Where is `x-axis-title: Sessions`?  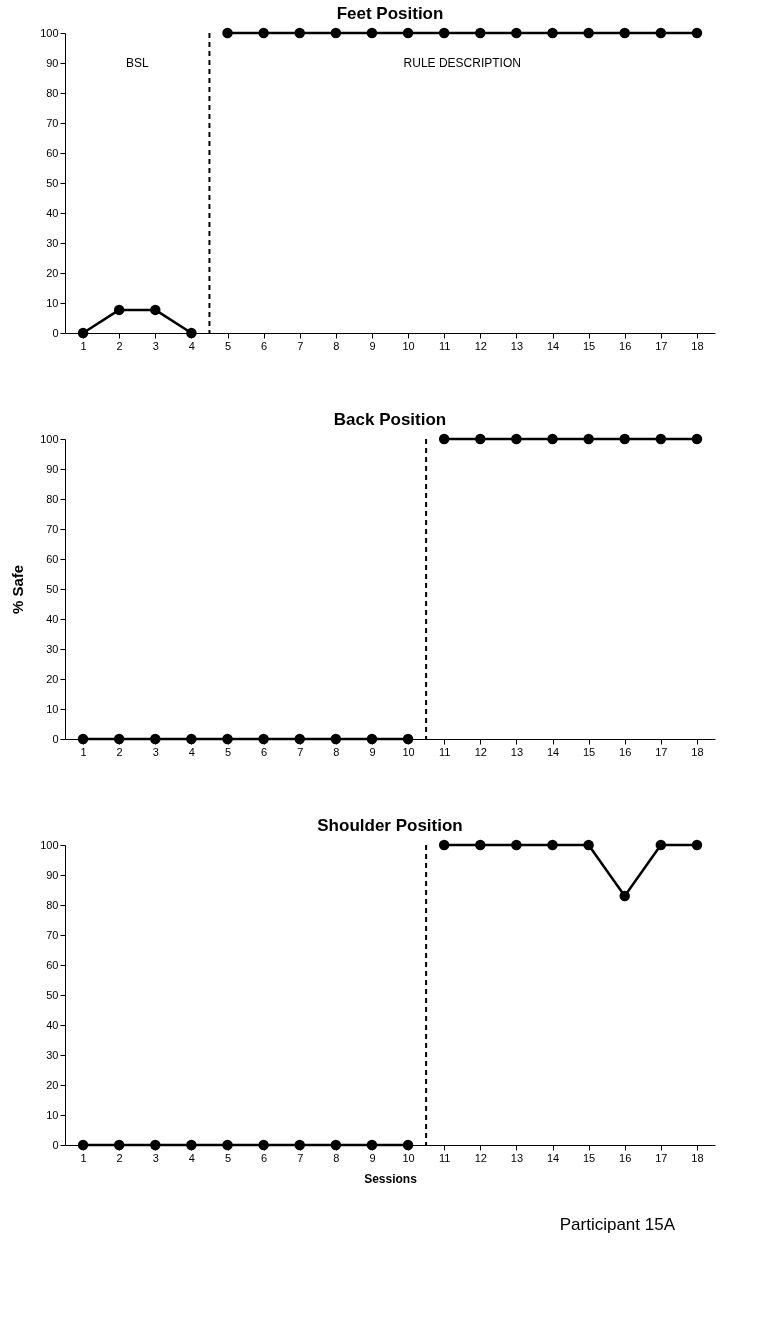
x-axis-title: Sessions is located at coordinates (391, 1178).